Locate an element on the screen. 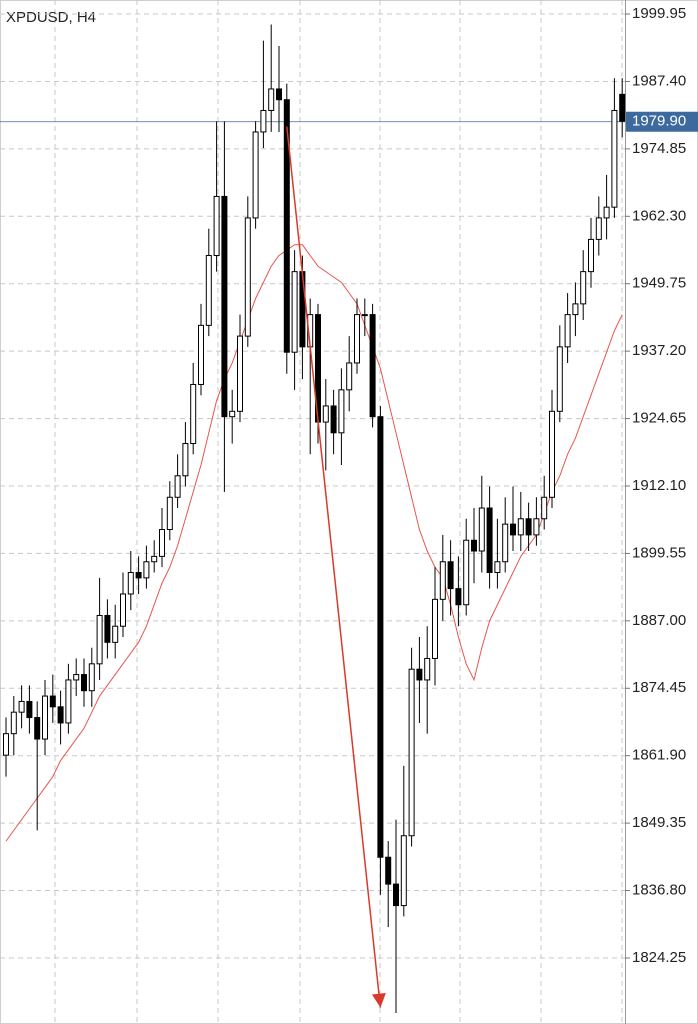 The width and height of the screenshot is (698, 1024). y-tick-label: 1836.80 is located at coordinates (659, 890).